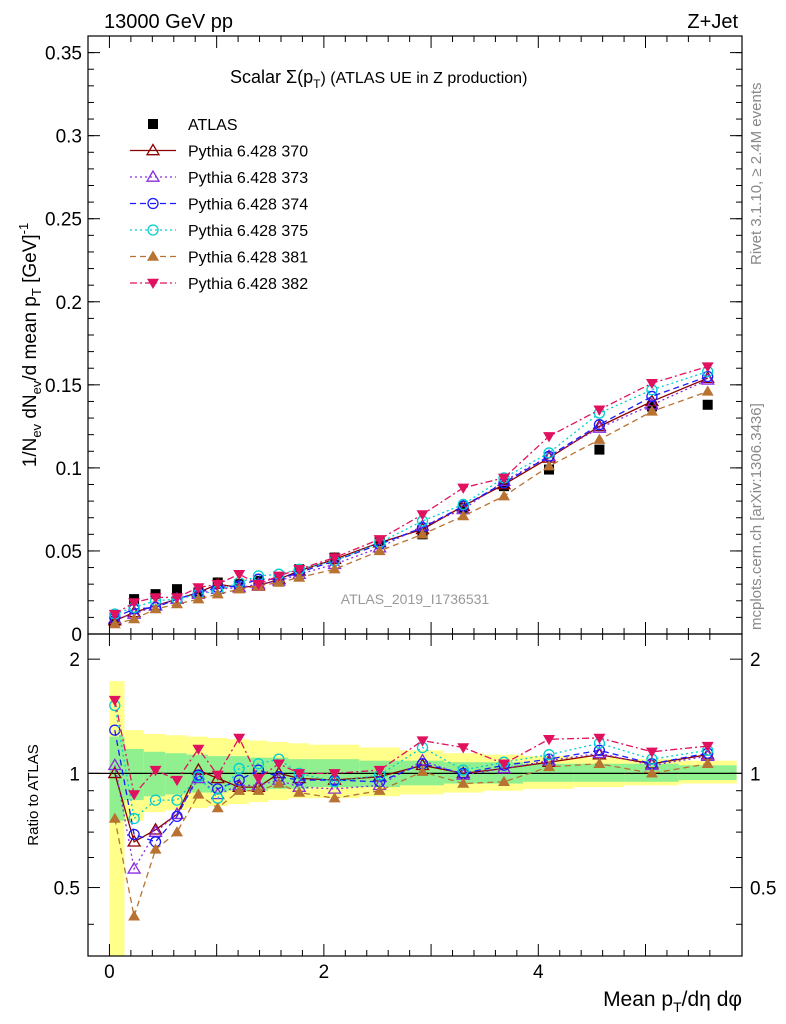 The width and height of the screenshot is (786, 1024). Describe the element at coordinates (134, 774) in the screenshot. I see `green-band-bin` at that location.